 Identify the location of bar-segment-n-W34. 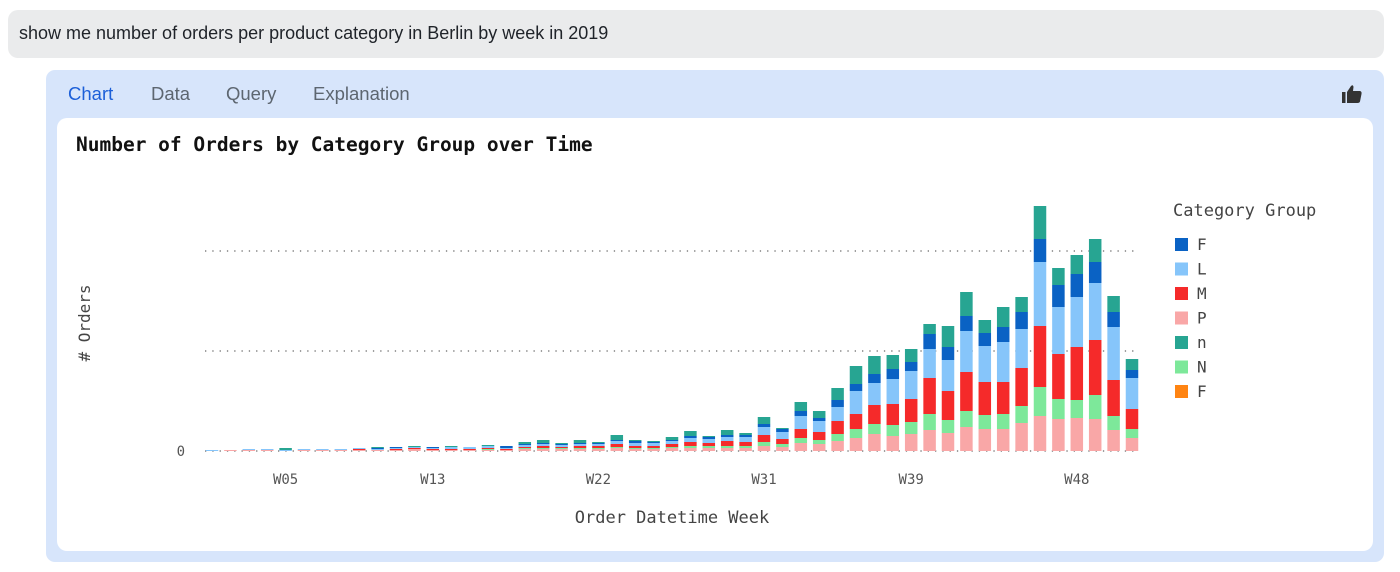
(819, 414).